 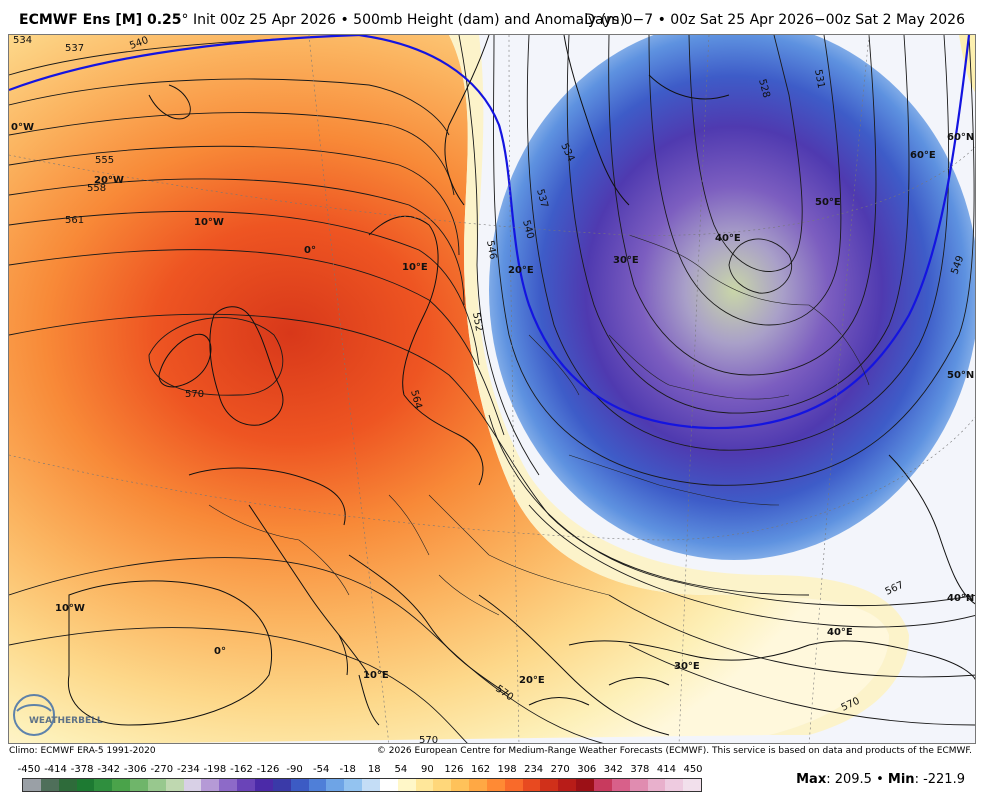 I want to click on lon-label-10w: 10°W, so click(x=209, y=222).